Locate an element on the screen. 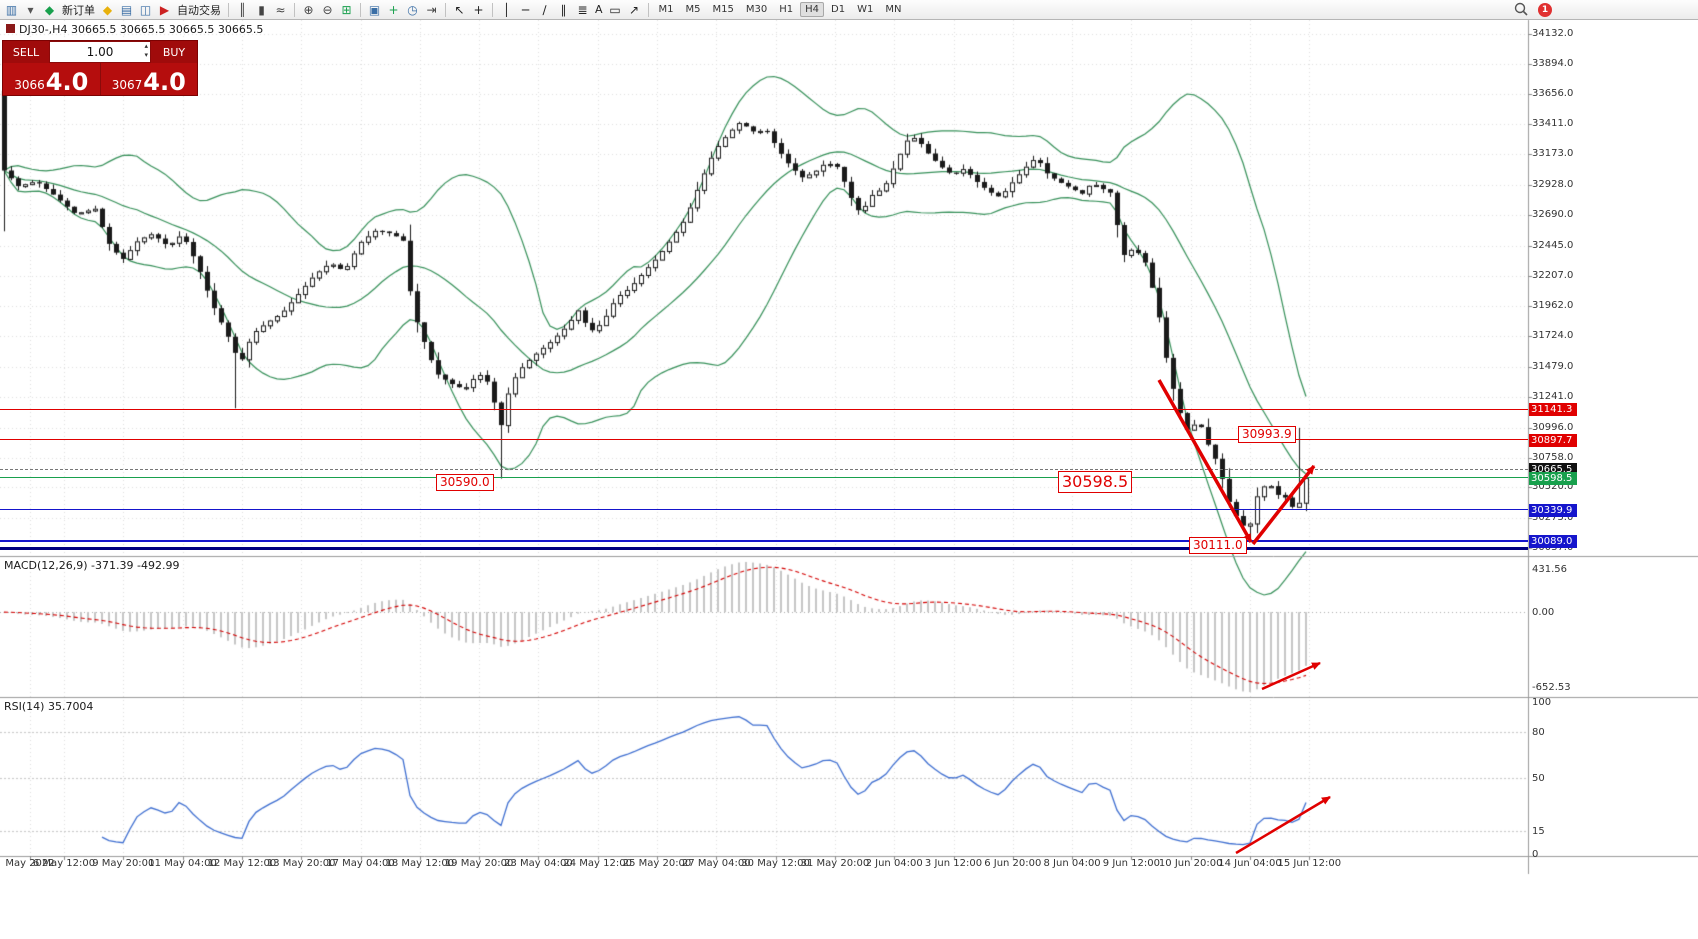 Image resolution: width=1698 pixels, height=939 pixels. time-axis-label: 27 May 04:00 is located at coordinates (716, 863).